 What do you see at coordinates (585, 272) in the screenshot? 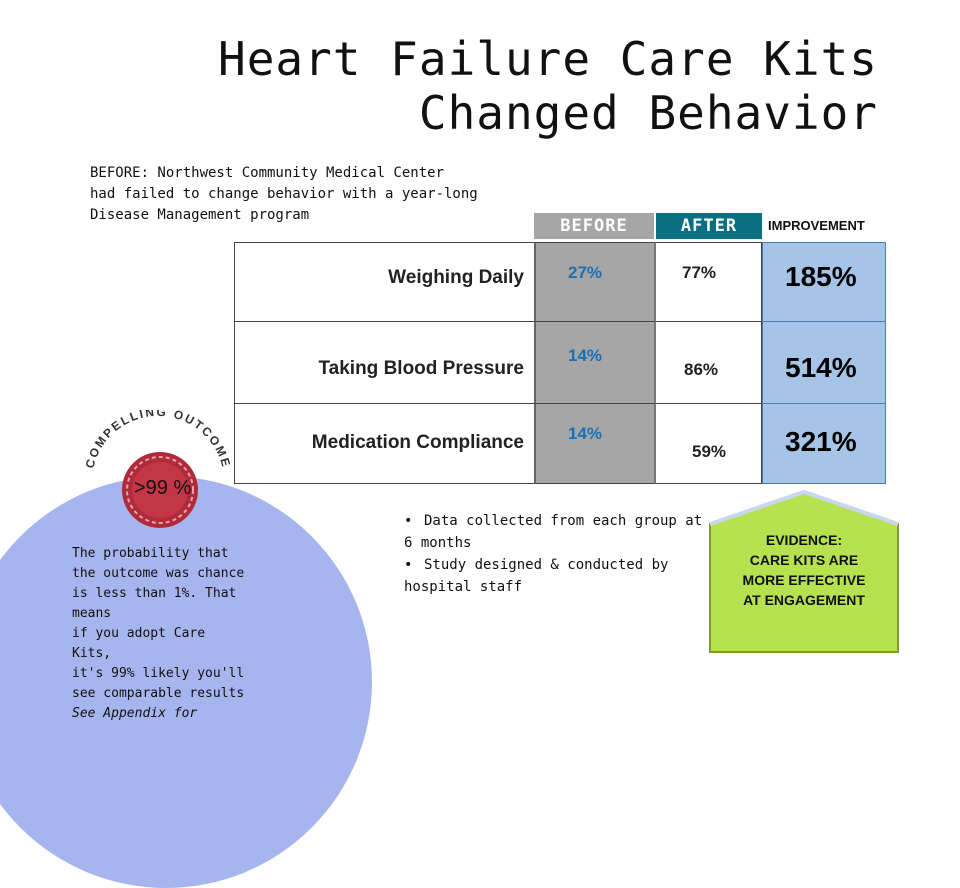
I see `before-value: 27%` at bounding box center [585, 272].